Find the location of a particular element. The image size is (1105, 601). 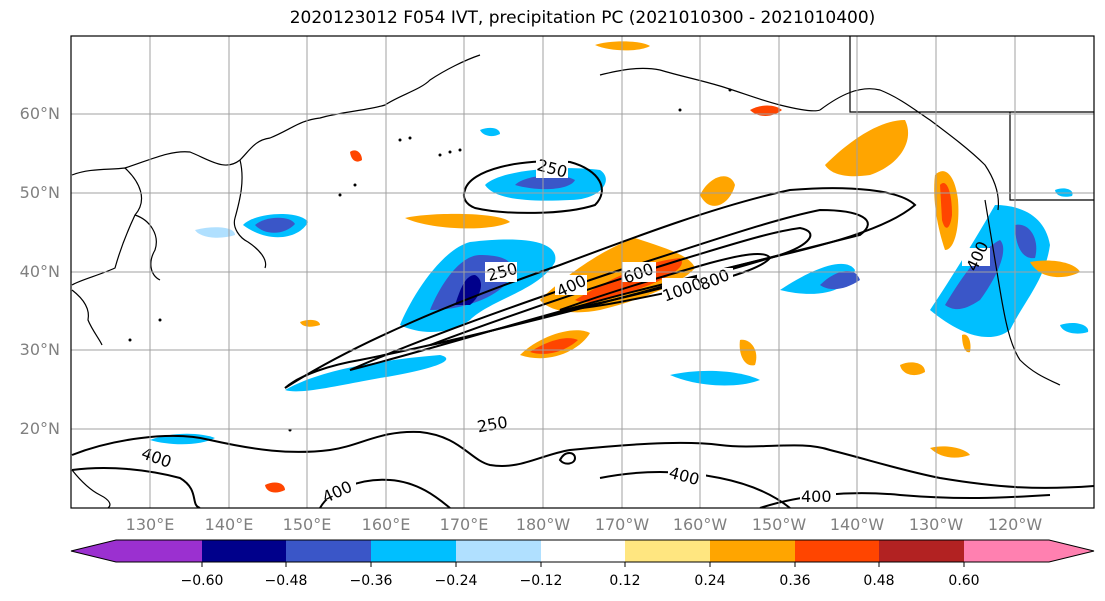

lat-label: 40°N is located at coordinates (39, 271).